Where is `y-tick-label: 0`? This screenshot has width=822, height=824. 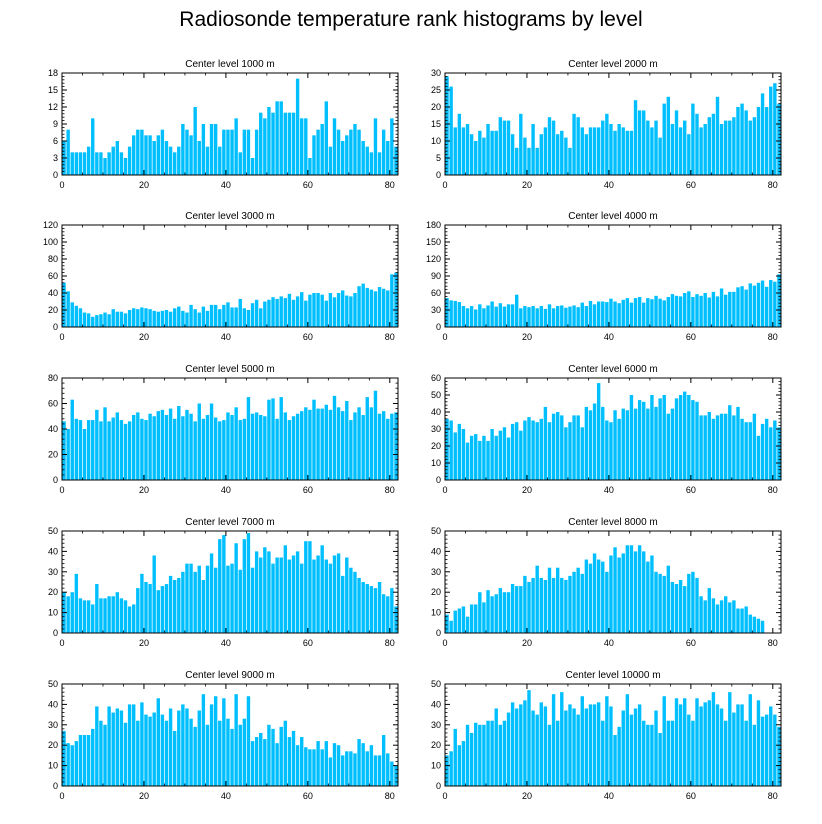
y-tick-label: 0 is located at coordinates (438, 633).